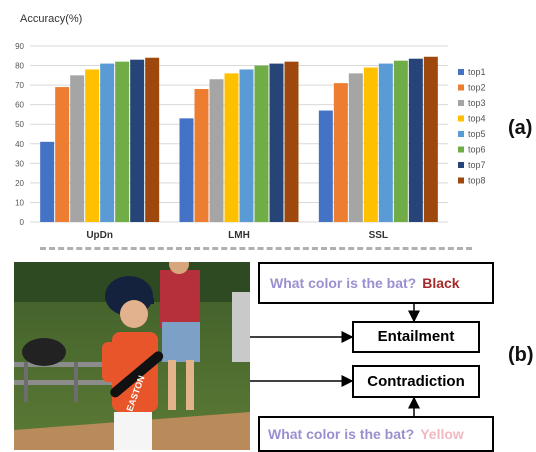  I want to click on bar-top3-LMH, so click(216, 150).